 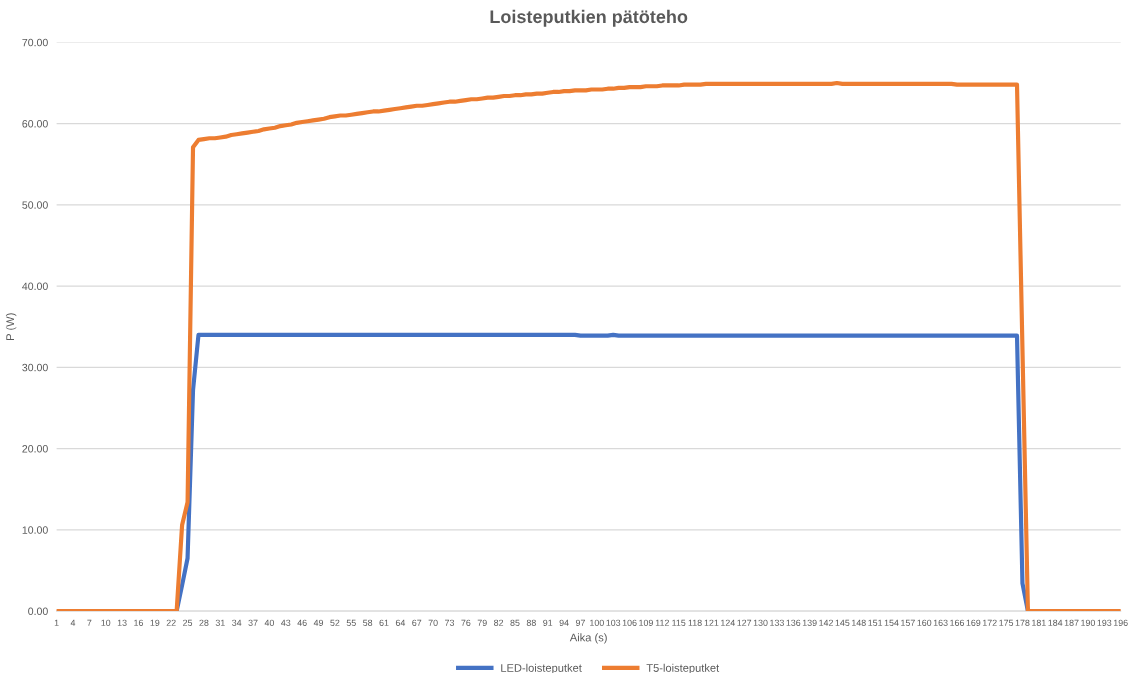 What do you see at coordinates (106, 622) in the screenshot?
I see `x-tick-label: 10` at bounding box center [106, 622].